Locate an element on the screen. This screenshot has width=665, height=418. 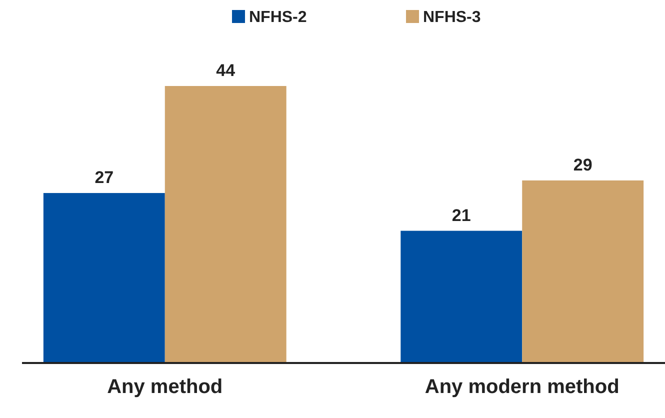
x-tick-label: Any method is located at coordinates (165, 387).